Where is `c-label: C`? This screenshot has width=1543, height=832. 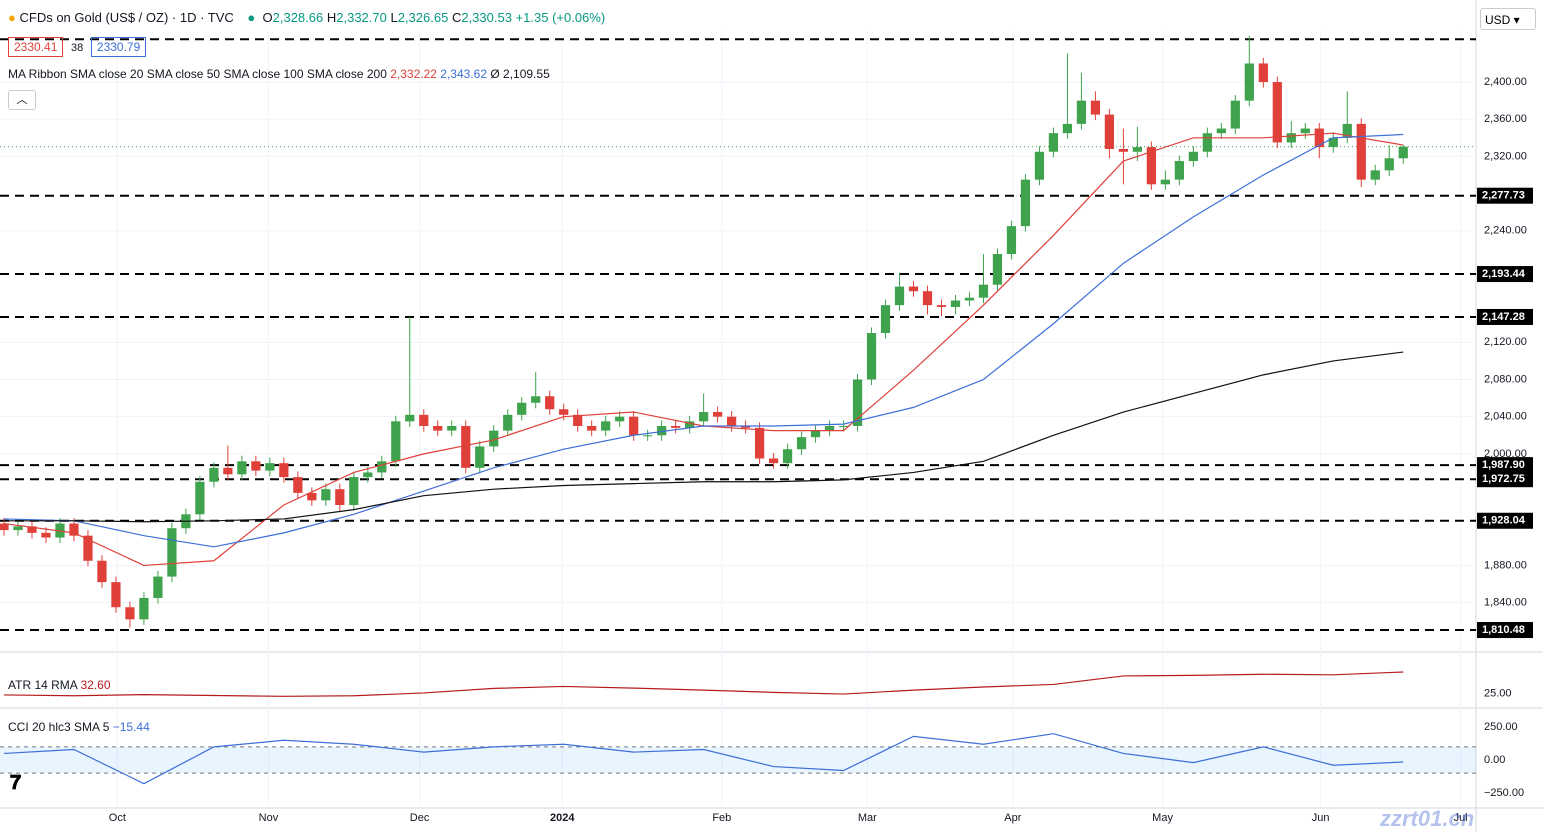 c-label: C is located at coordinates (456, 17).